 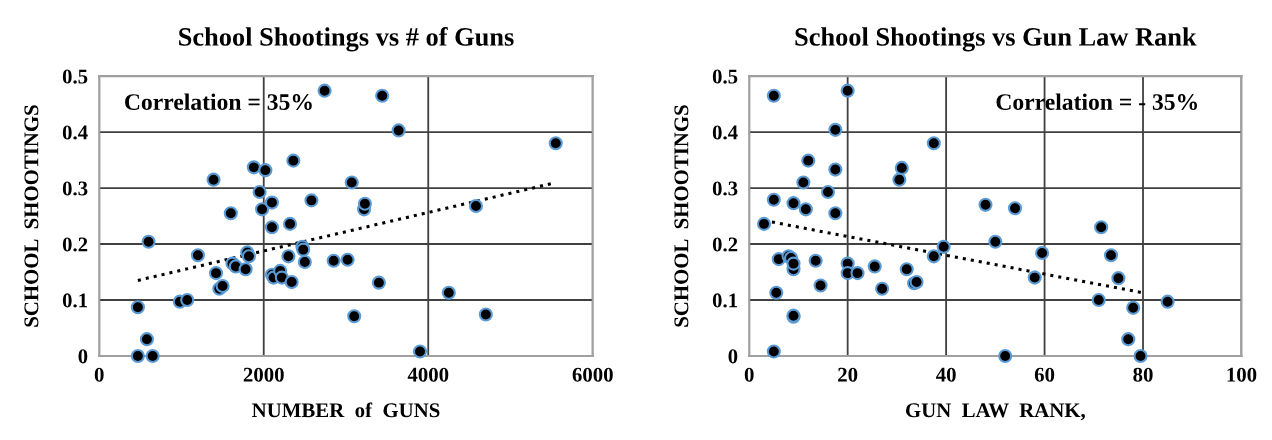 What do you see at coordinates (1143, 374) in the screenshot?
I see `x-tick-label: 80` at bounding box center [1143, 374].